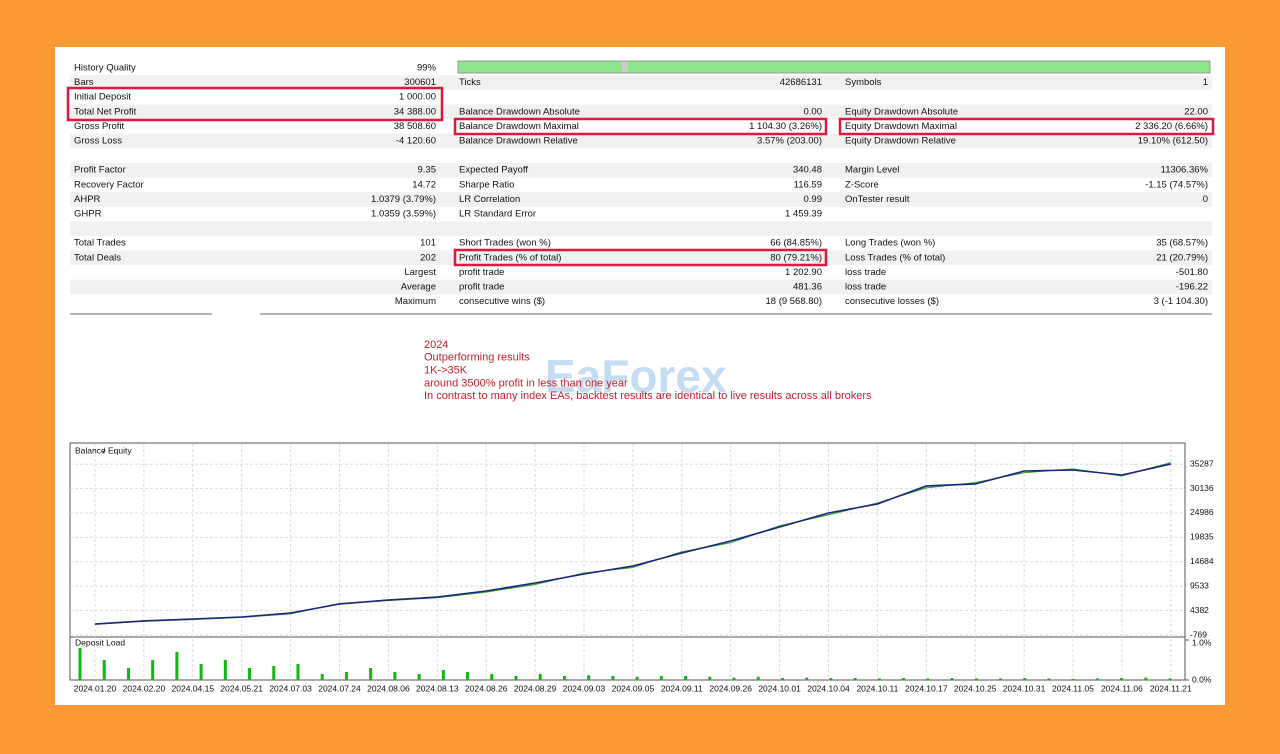 Image resolution: width=1280 pixels, height=754 pixels. Describe the element at coordinates (682, 688) in the screenshot. I see `x-tick-label: 2024.09.11` at that location.